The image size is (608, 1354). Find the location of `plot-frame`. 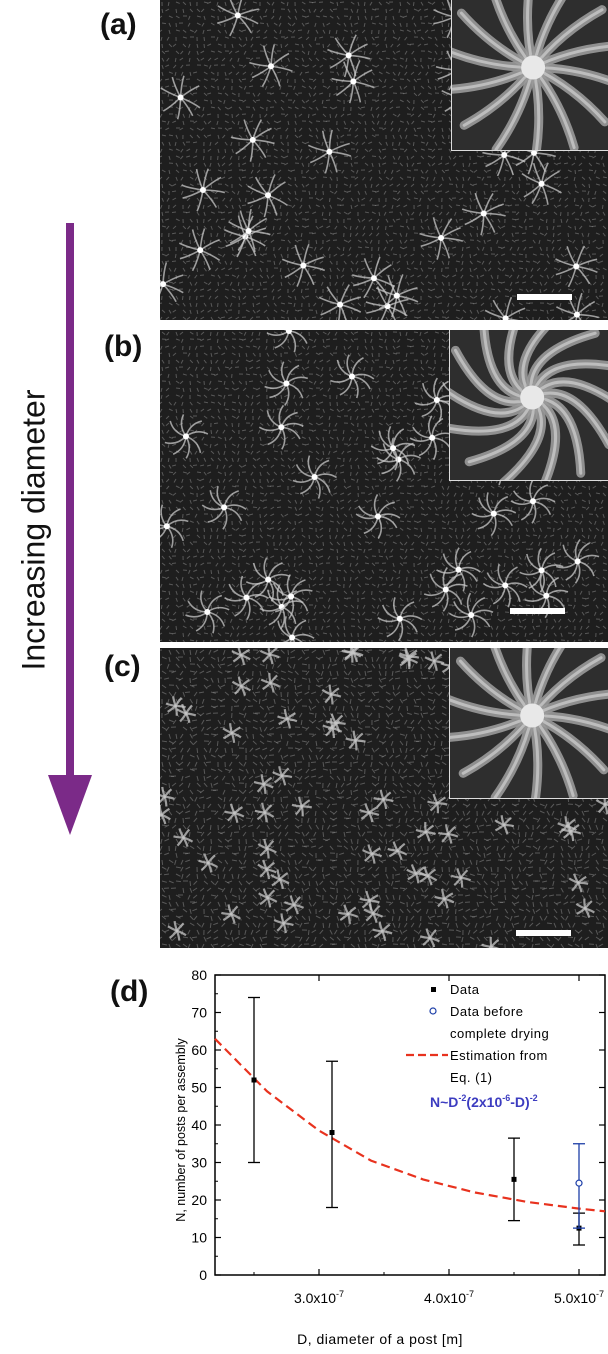

plot-frame is located at coordinates (410, 1125).